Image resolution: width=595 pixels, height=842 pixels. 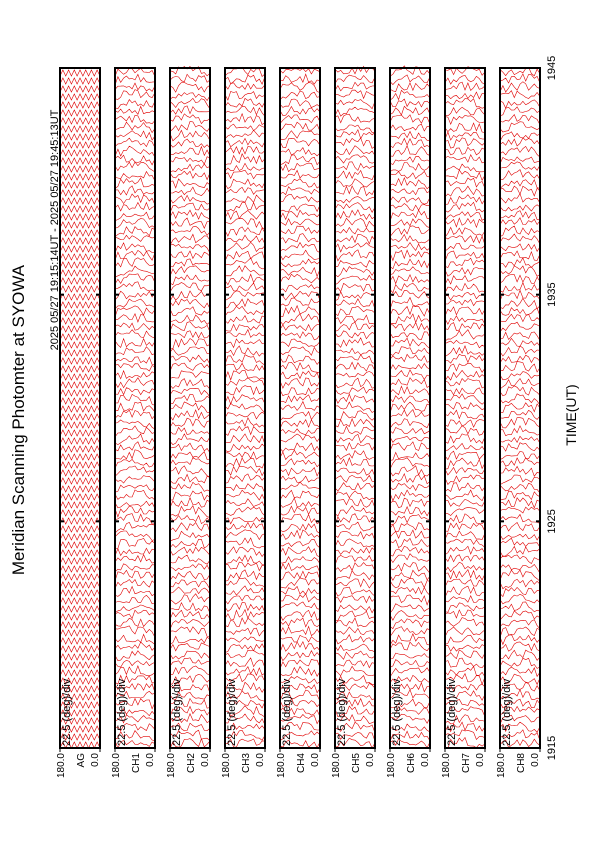 What do you see at coordinates (552, 68) in the screenshot?
I see `x-tick-label: 1945` at bounding box center [552, 68].